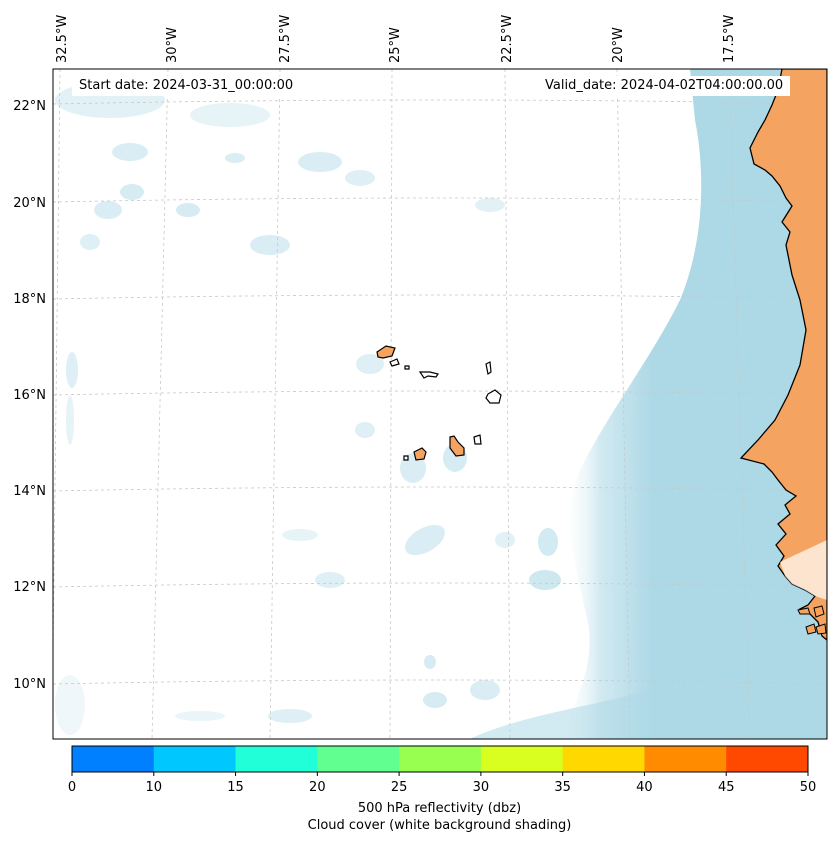 This screenshot has width=837, height=843. I want to click on santiago-island, so click(457, 446).